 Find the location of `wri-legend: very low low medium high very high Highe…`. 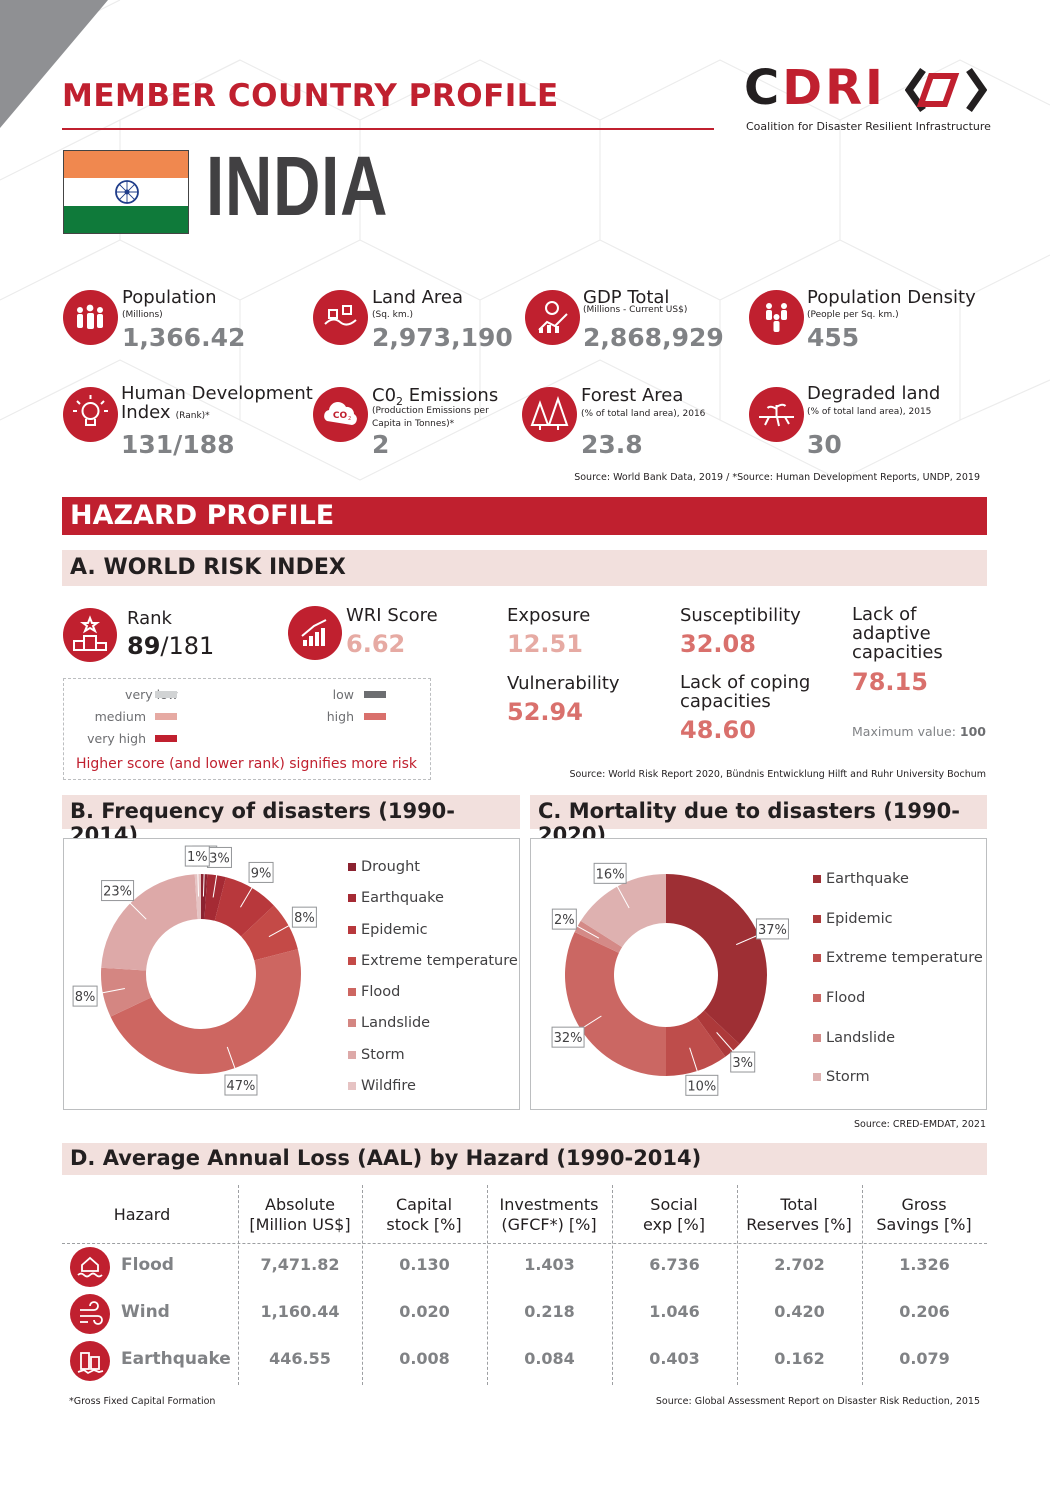

wri-legend: very low low medium high very high Highe… is located at coordinates (247, 729).